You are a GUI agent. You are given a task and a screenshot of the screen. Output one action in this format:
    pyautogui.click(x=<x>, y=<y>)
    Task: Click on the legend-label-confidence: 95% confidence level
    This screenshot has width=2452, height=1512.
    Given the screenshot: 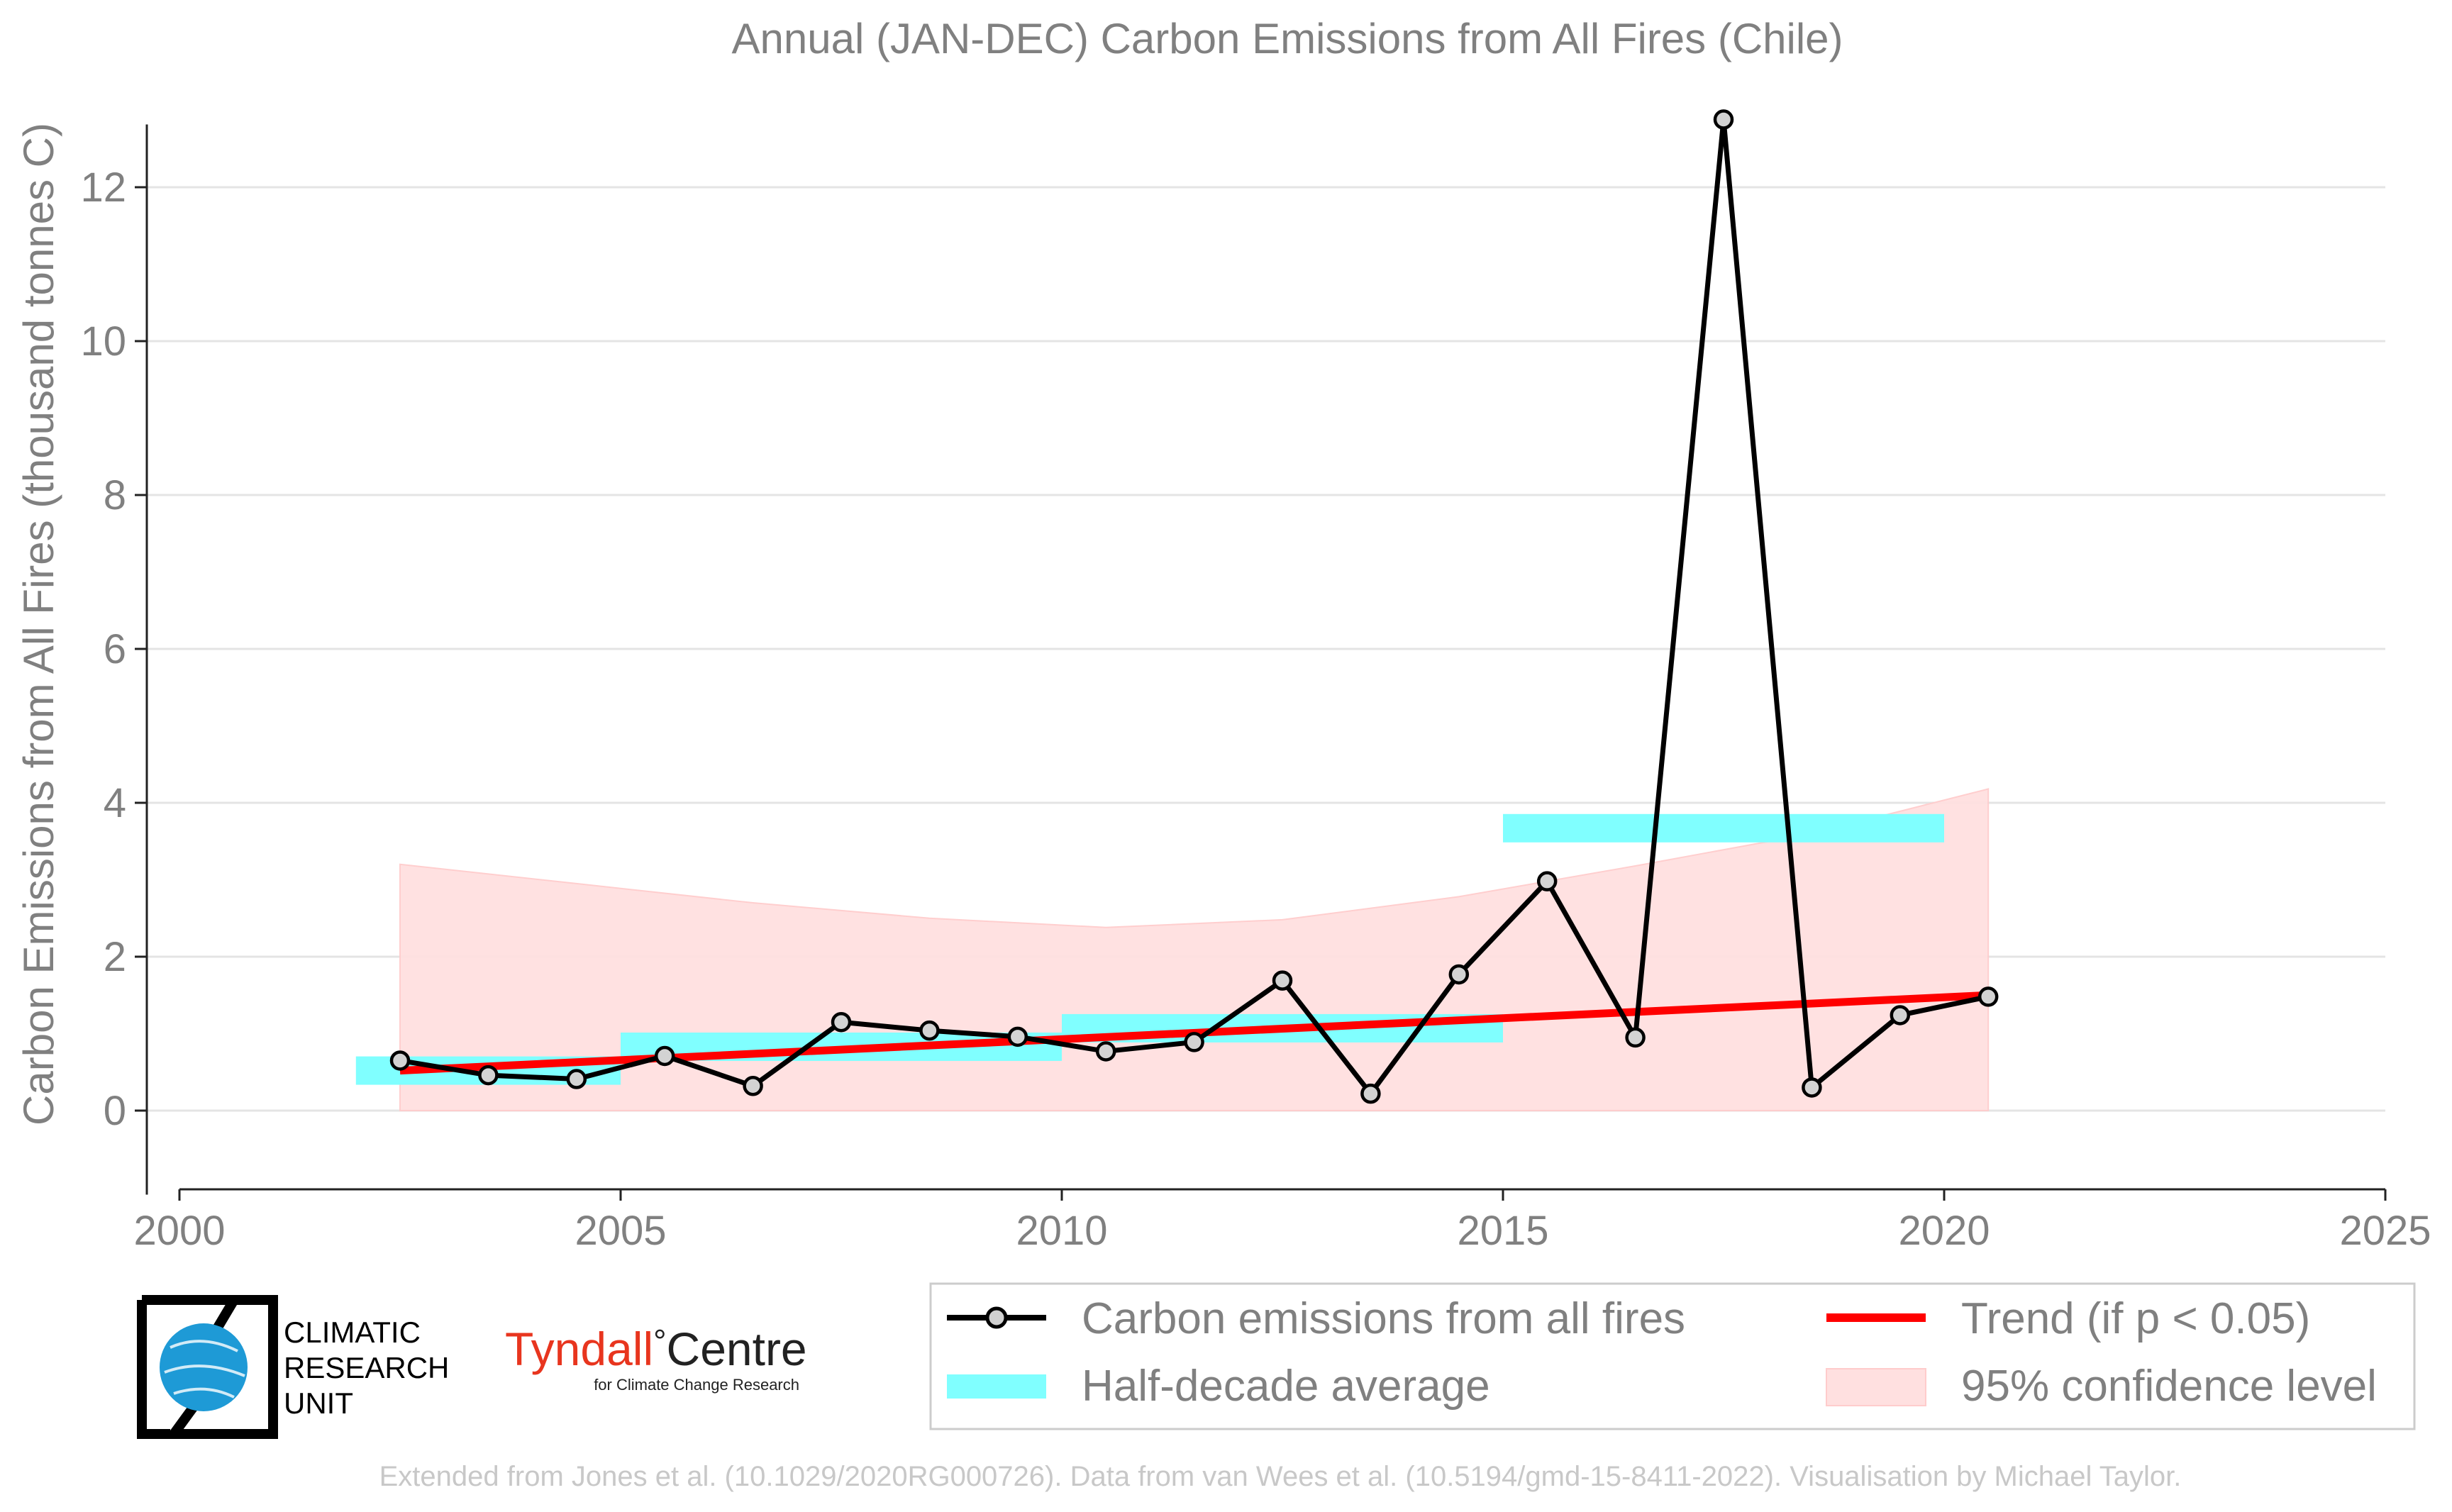 What is the action you would take?
    pyautogui.click(x=2169, y=1386)
    